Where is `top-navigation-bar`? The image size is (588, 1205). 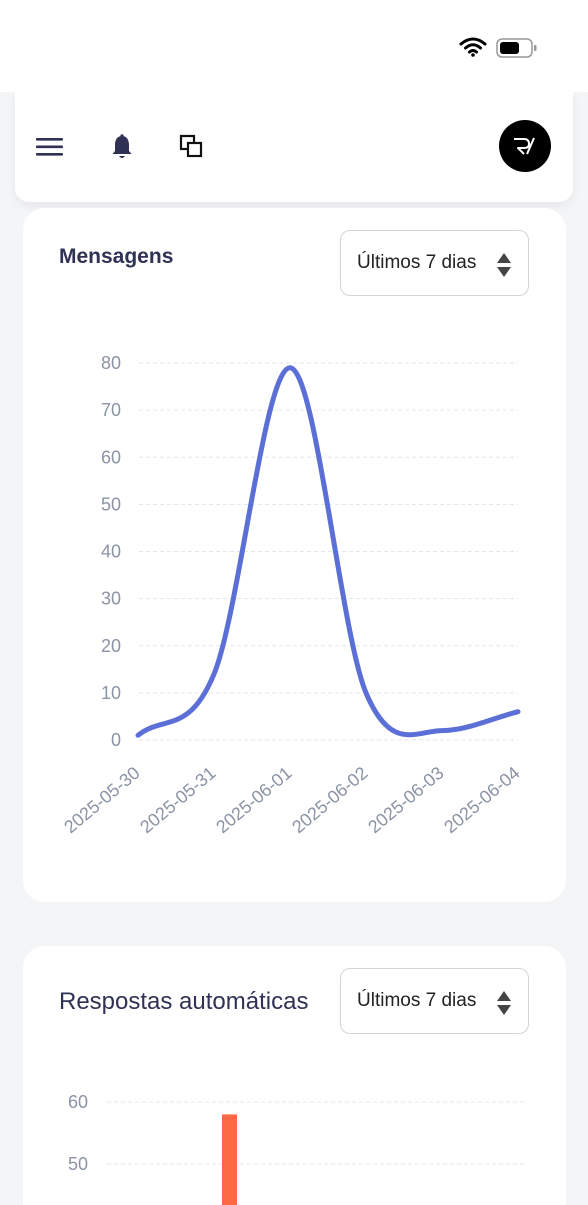
top-navigation-bar is located at coordinates (294, 147).